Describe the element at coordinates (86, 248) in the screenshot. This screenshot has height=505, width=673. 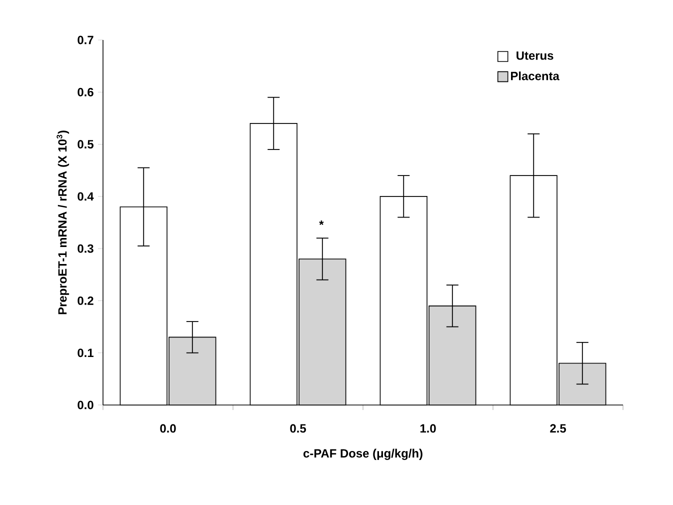
I see `y-tick-label: 0.3` at that location.